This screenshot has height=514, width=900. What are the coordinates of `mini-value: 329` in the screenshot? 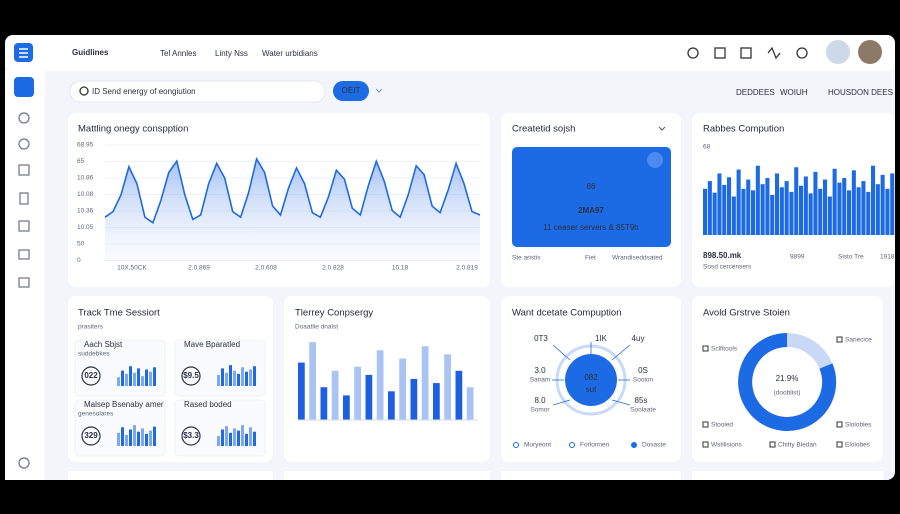 It's located at (91, 435).